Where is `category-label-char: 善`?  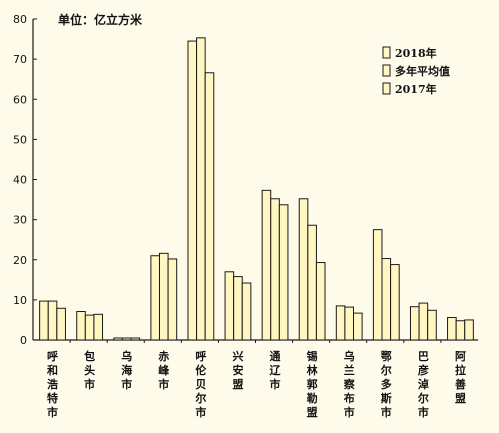 category-label-char: 善 is located at coordinates (460, 384).